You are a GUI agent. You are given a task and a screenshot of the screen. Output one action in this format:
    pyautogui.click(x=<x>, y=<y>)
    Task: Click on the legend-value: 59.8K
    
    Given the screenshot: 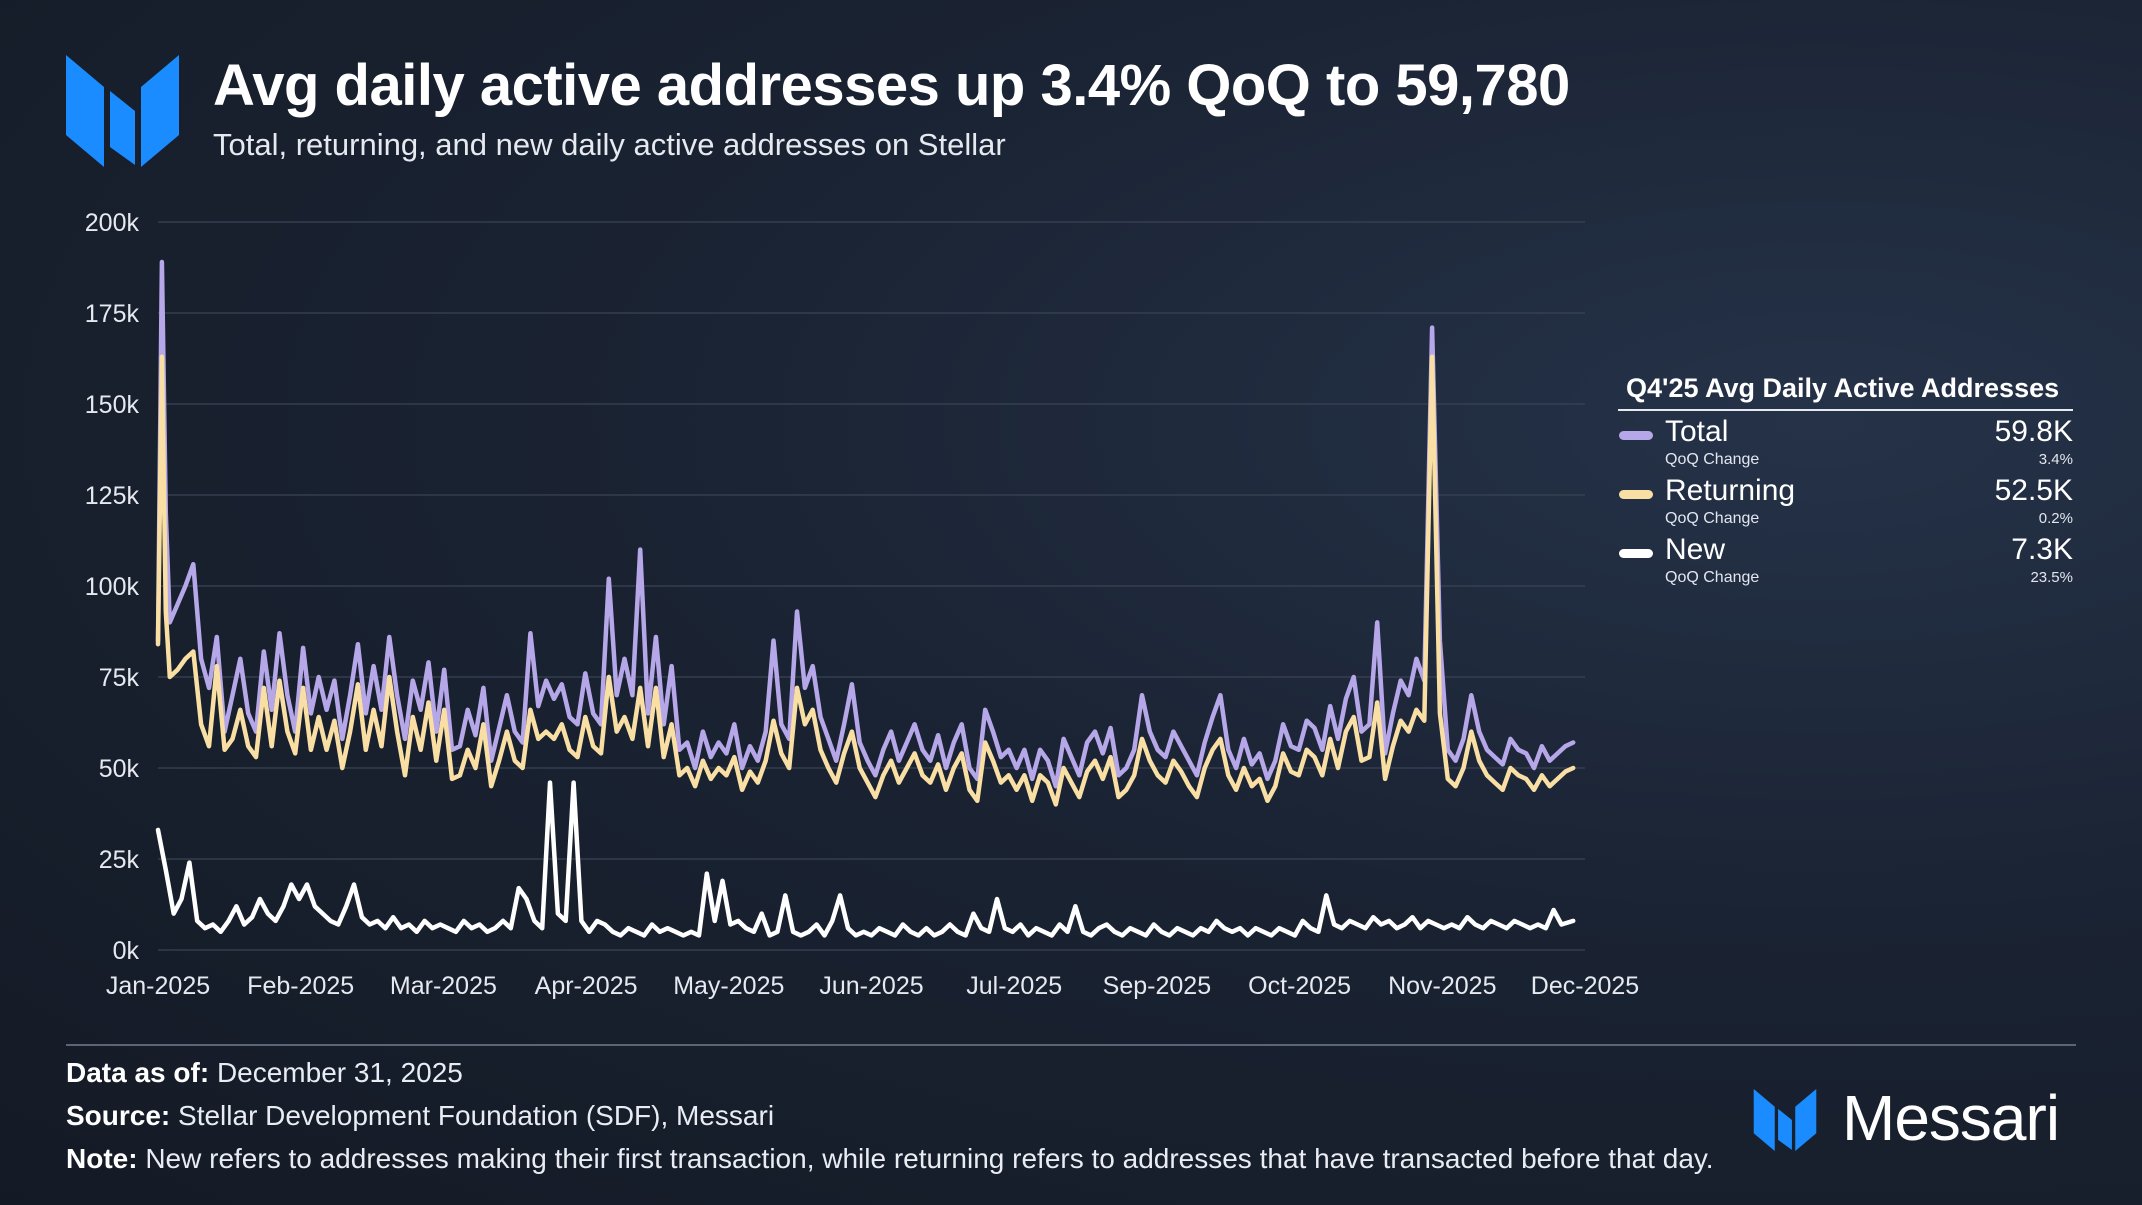 What is the action you would take?
    pyautogui.click(x=2033, y=431)
    